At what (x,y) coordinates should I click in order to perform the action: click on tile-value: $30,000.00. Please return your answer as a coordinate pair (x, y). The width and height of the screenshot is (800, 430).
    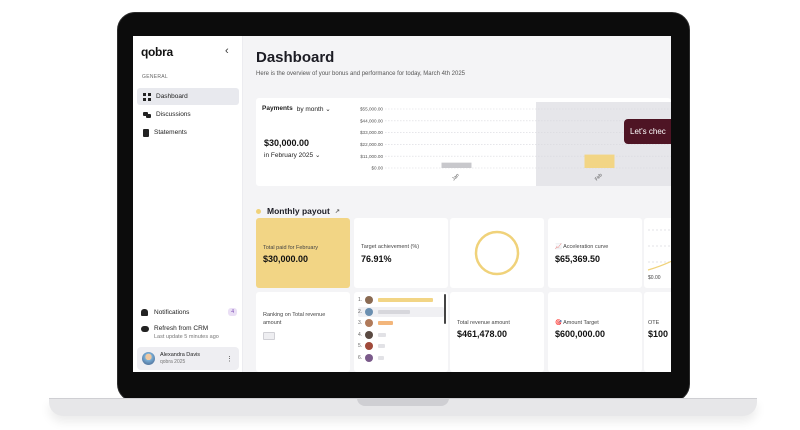
    Looking at the image, I should click on (286, 259).